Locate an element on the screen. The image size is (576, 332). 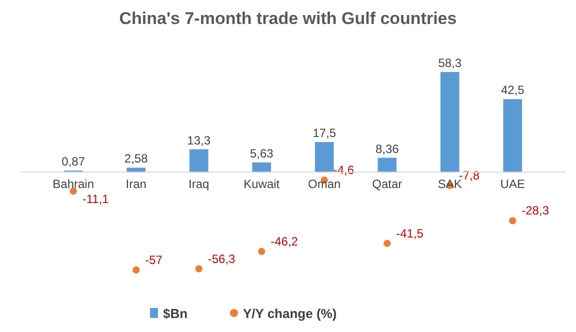
data-label: -4,6 is located at coordinates (343, 170).